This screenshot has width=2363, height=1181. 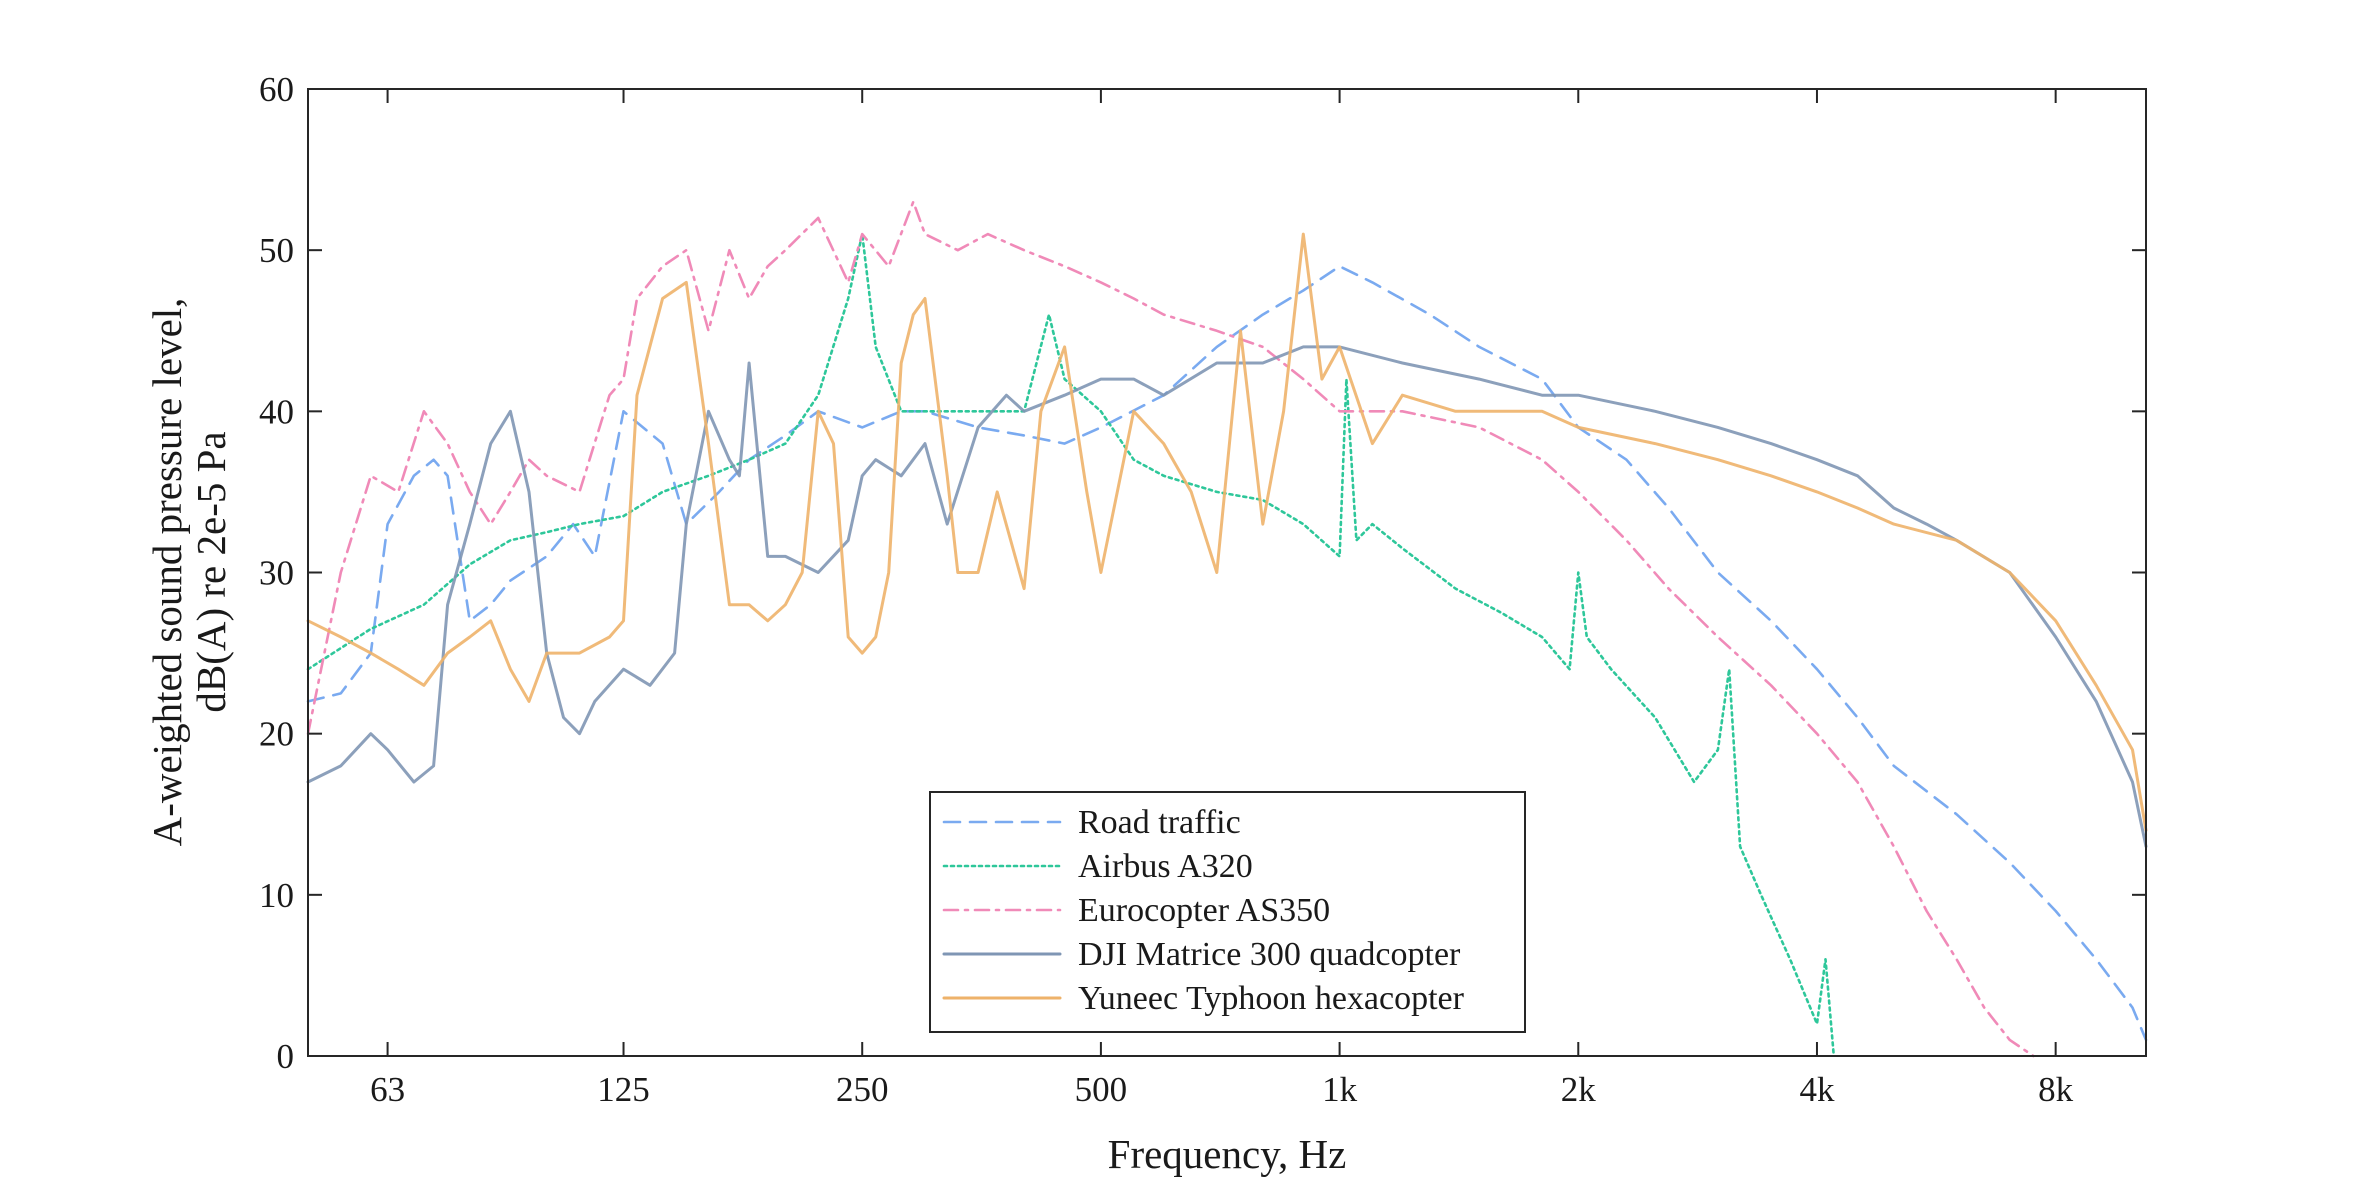 I want to click on legend-box, so click(x=1227, y=912).